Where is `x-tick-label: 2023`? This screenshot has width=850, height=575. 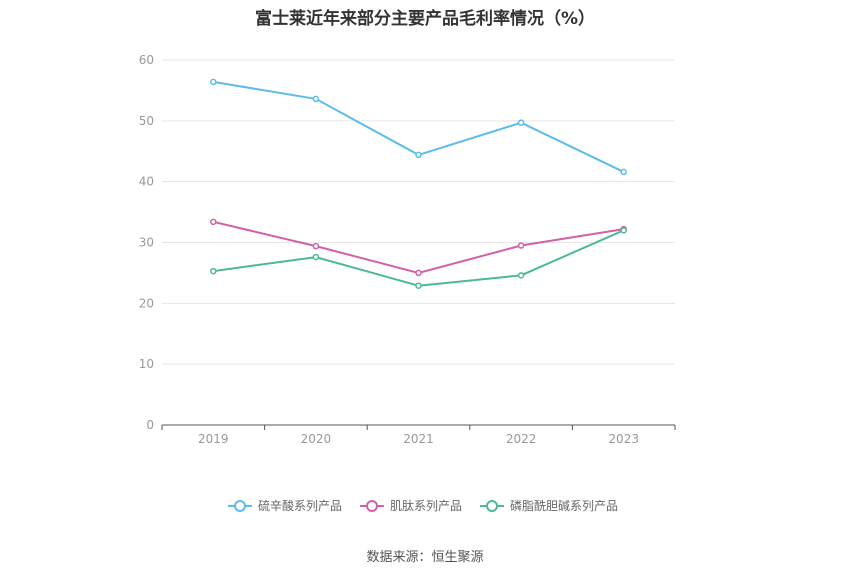 x-tick-label: 2023 is located at coordinates (623, 439).